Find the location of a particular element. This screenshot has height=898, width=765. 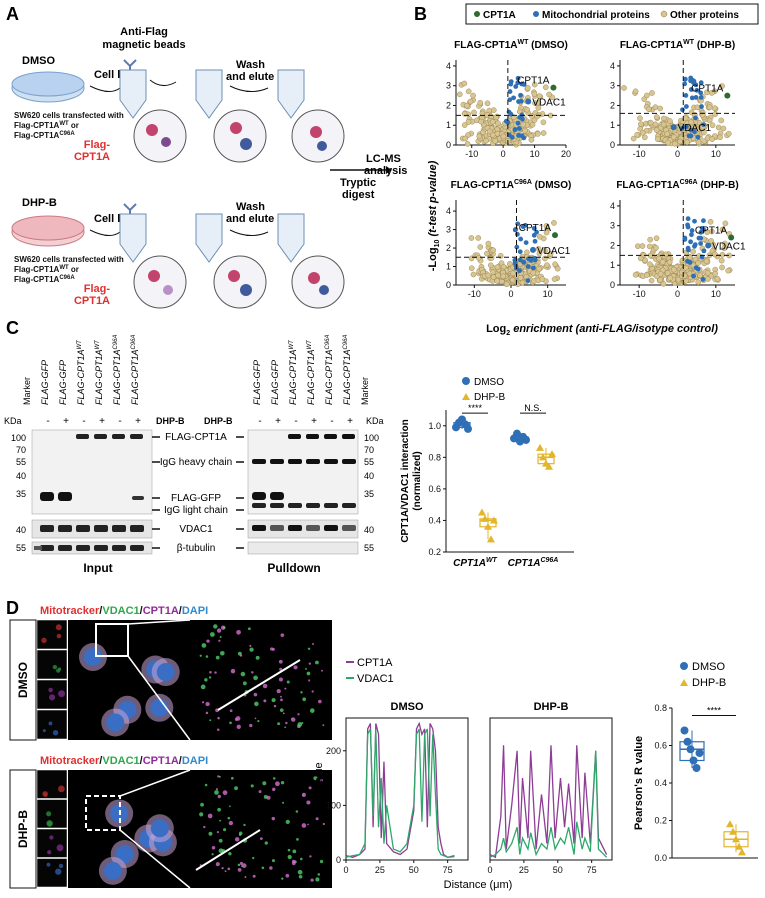

y-tick-label: 0 is located at coordinates (612, 145).